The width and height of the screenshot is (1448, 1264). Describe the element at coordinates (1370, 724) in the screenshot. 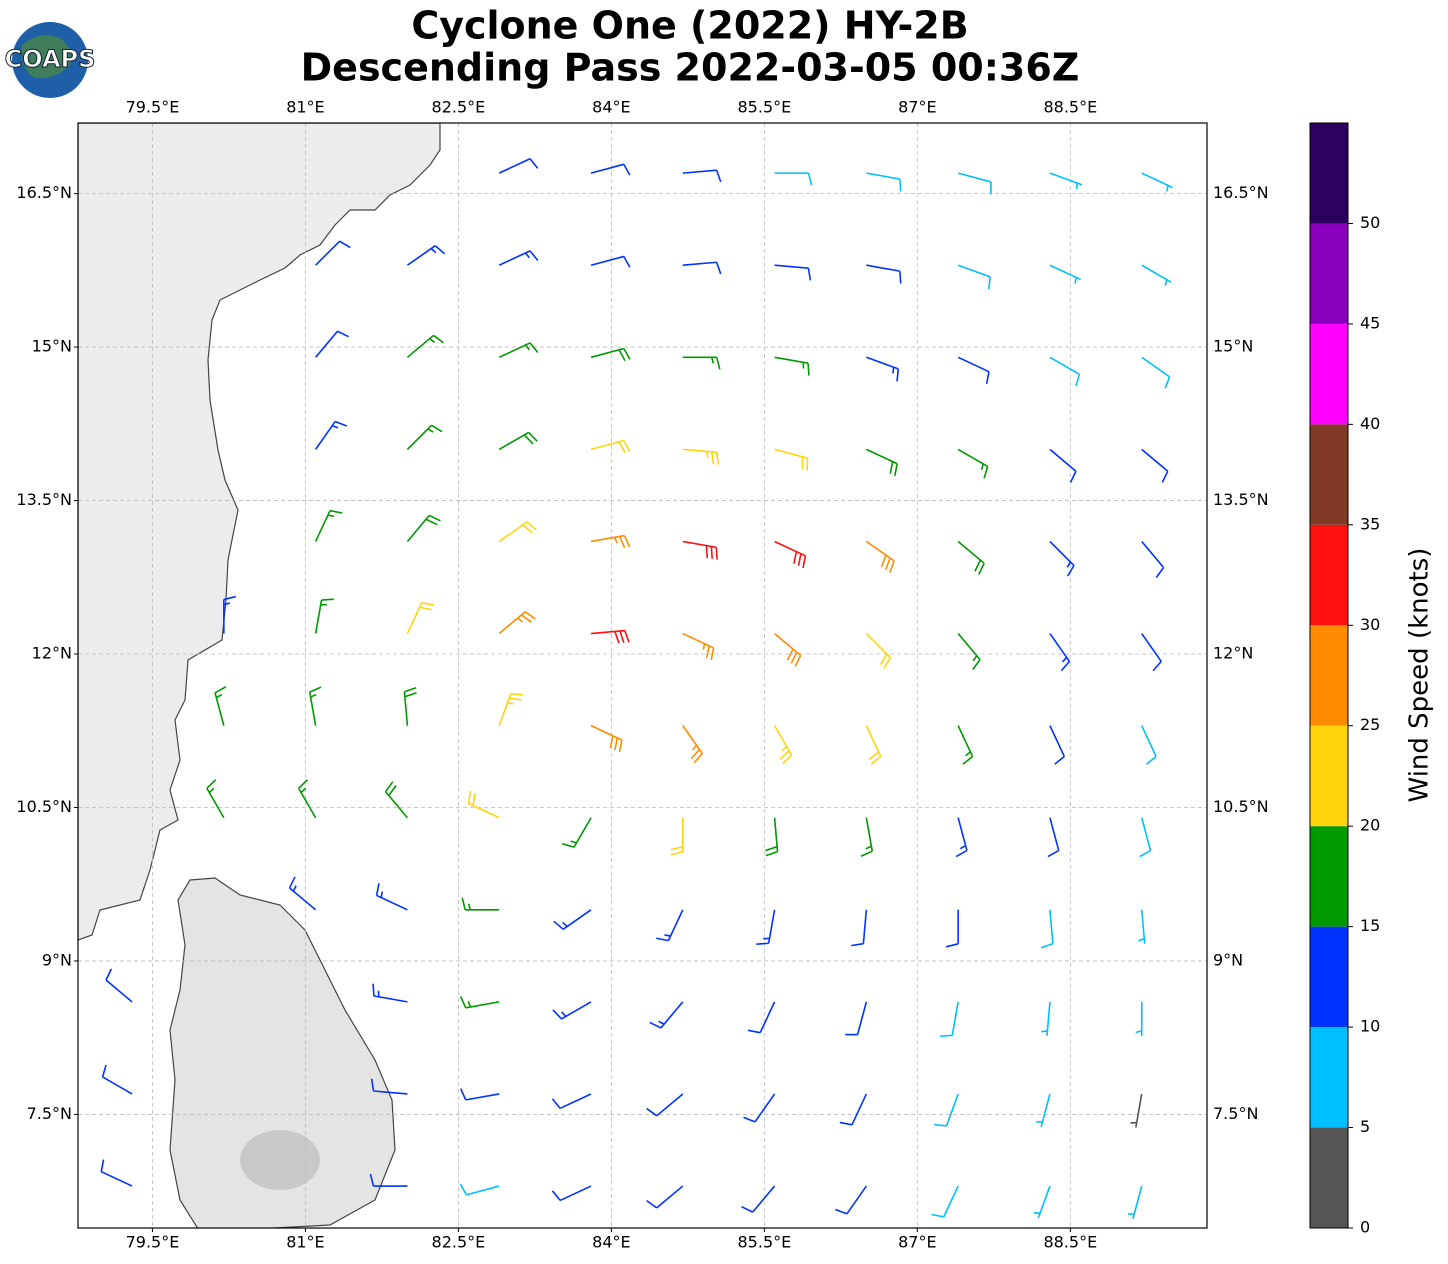

I see `colorbar-tick-label: 25` at that location.